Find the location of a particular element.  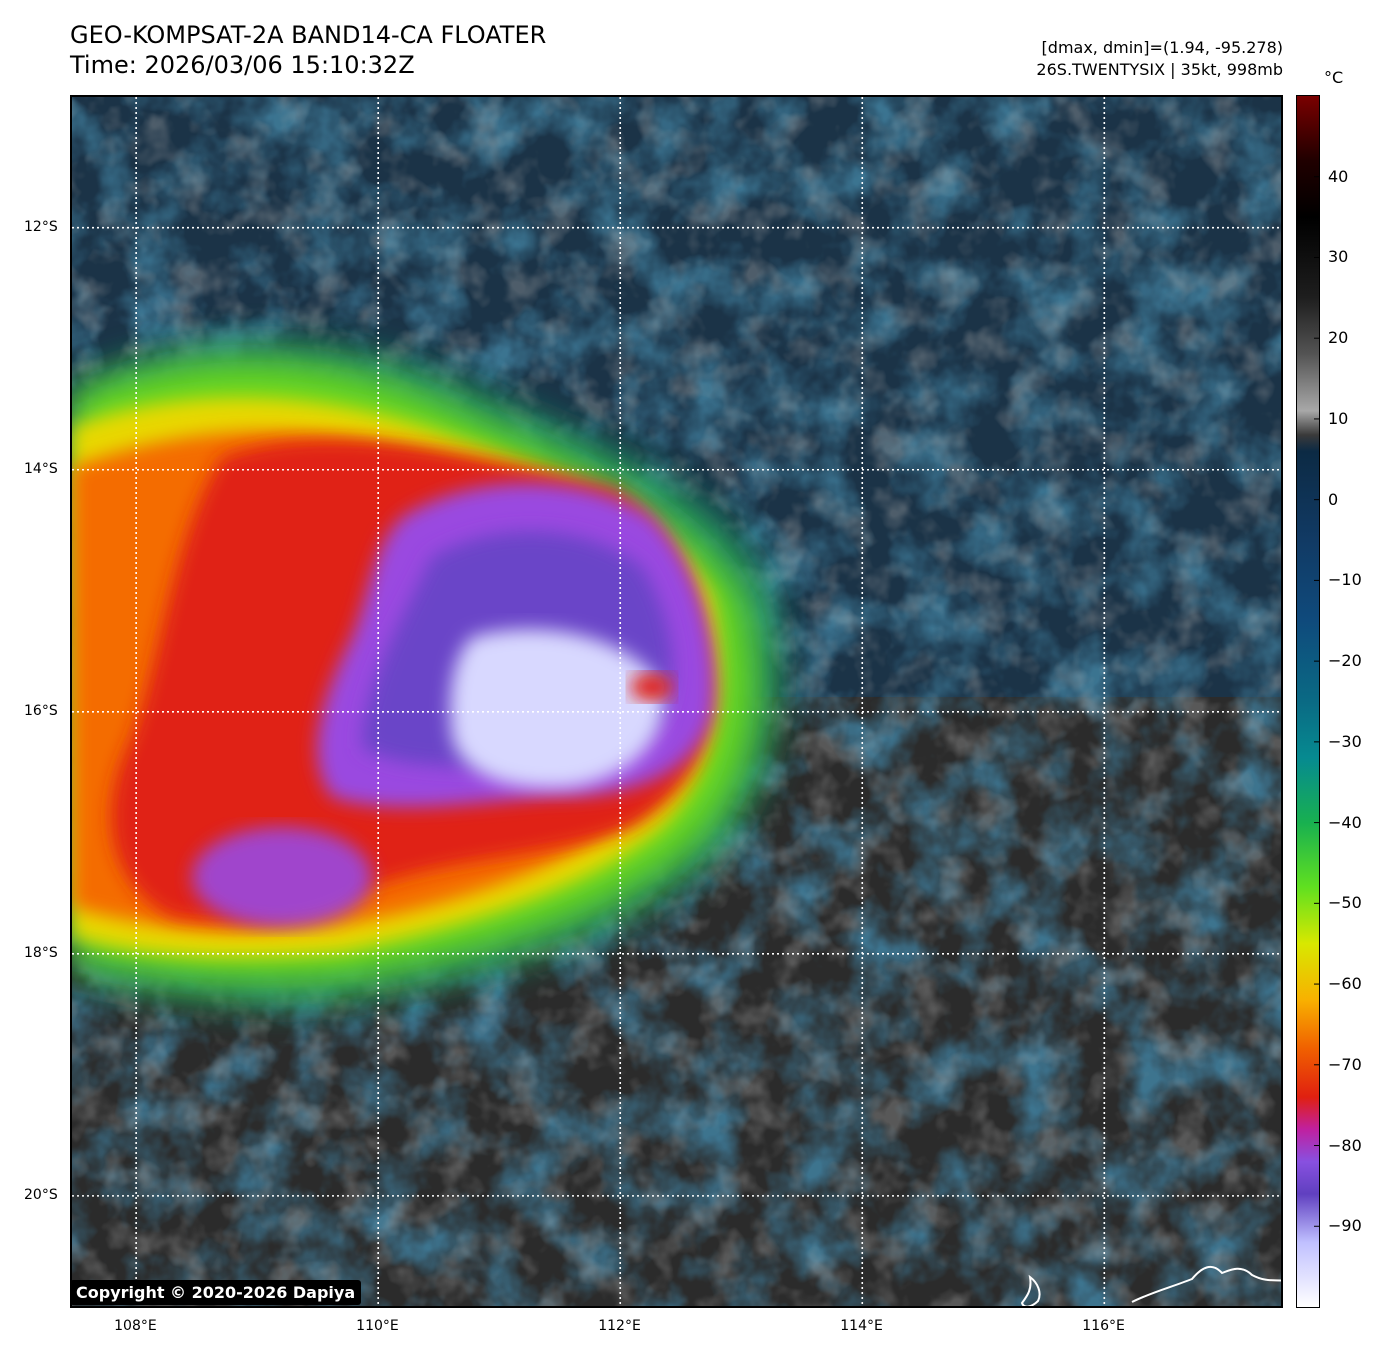

colorbar-tick-label: 30 is located at coordinates (1338, 257).